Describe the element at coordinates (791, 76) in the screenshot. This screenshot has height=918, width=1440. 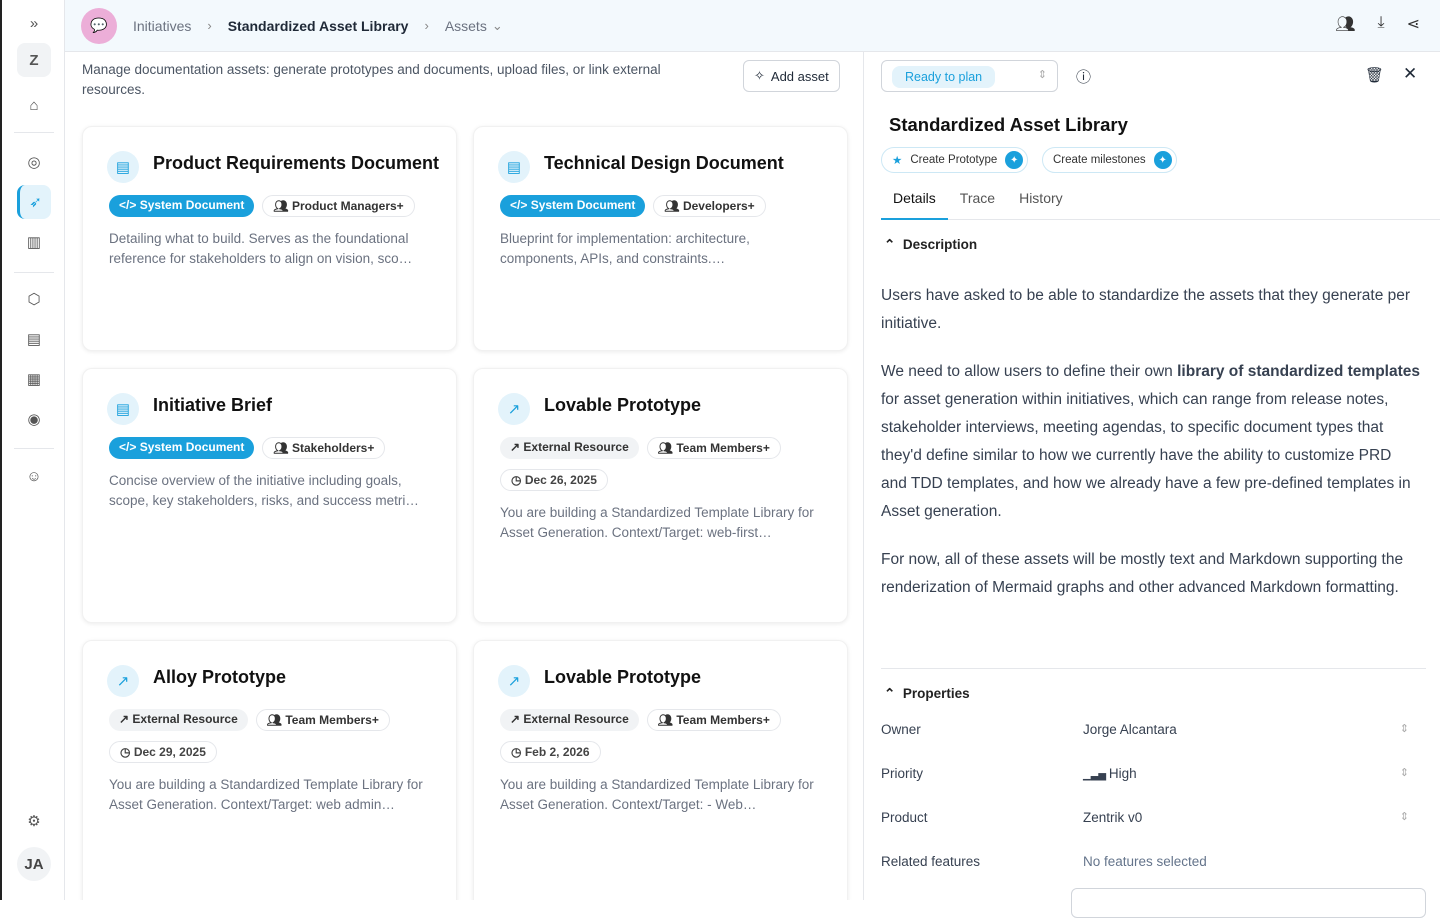
I see `add-asset-button: ✧ Add asset` at that location.